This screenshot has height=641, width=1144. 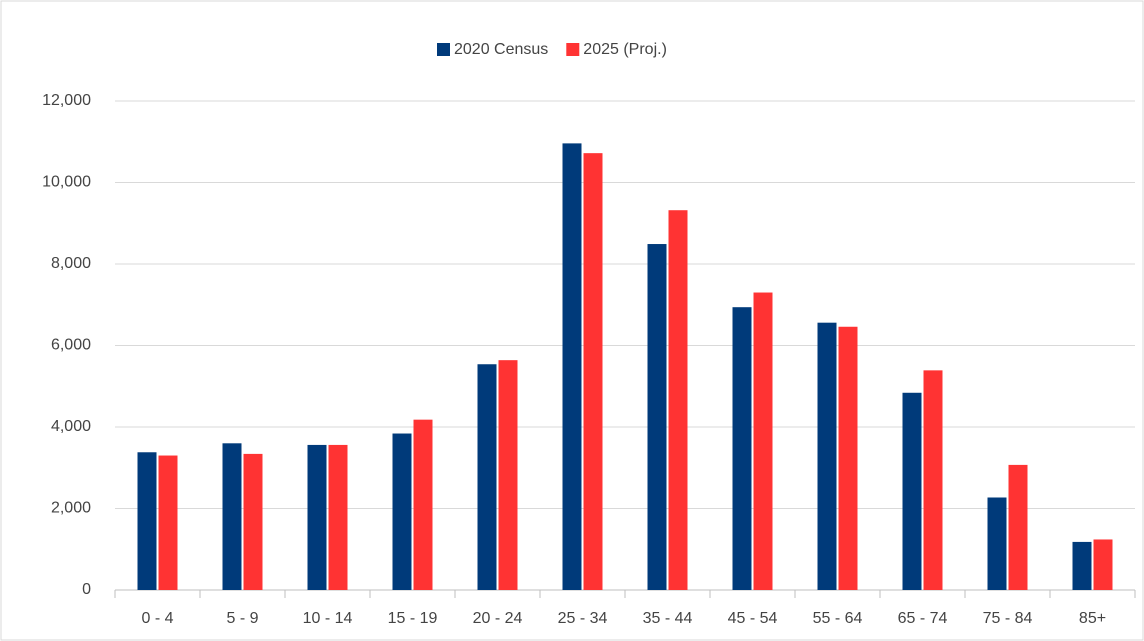 I want to click on x-tick-label: 55 - 64, so click(x=838, y=618).